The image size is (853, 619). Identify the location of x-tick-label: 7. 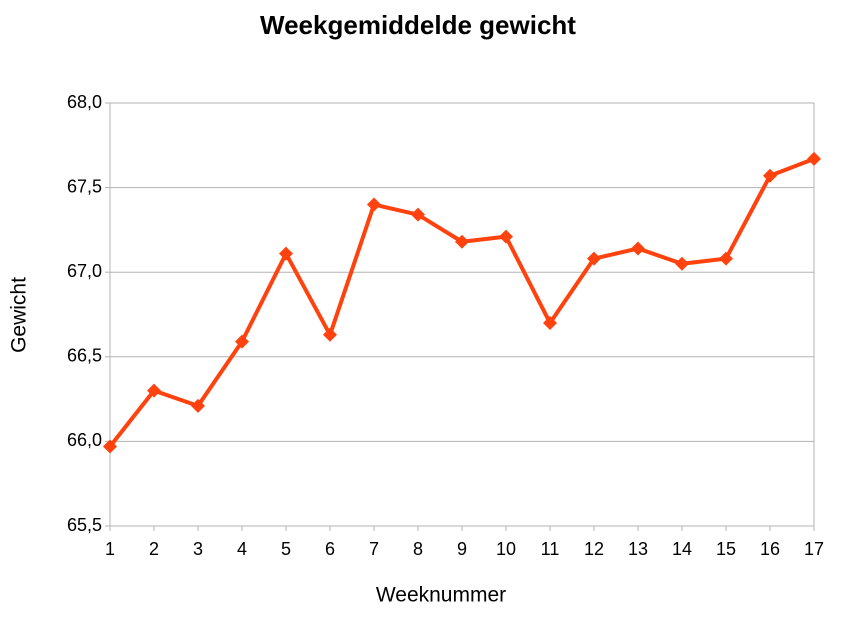
(374, 549).